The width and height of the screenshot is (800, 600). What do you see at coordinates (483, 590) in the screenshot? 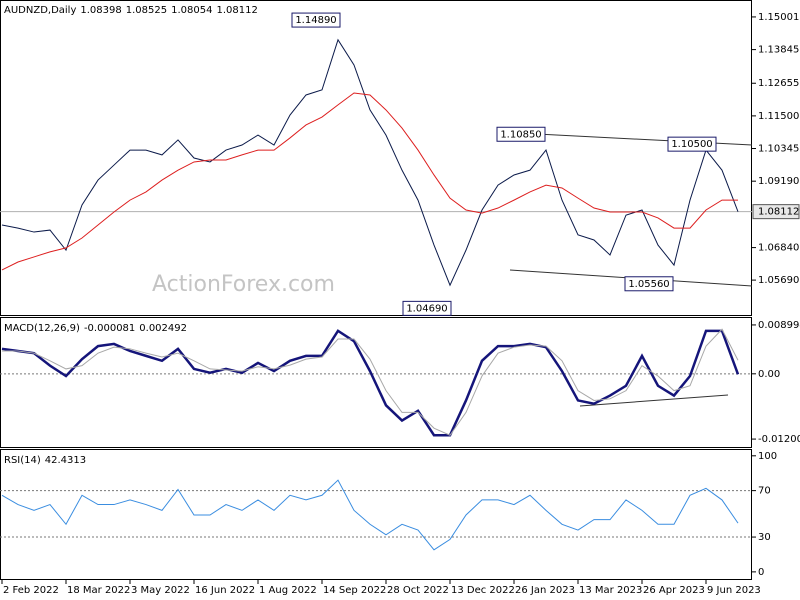
I see `x-tick-label: 13 Dec 2022` at bounding box center [483, 590].